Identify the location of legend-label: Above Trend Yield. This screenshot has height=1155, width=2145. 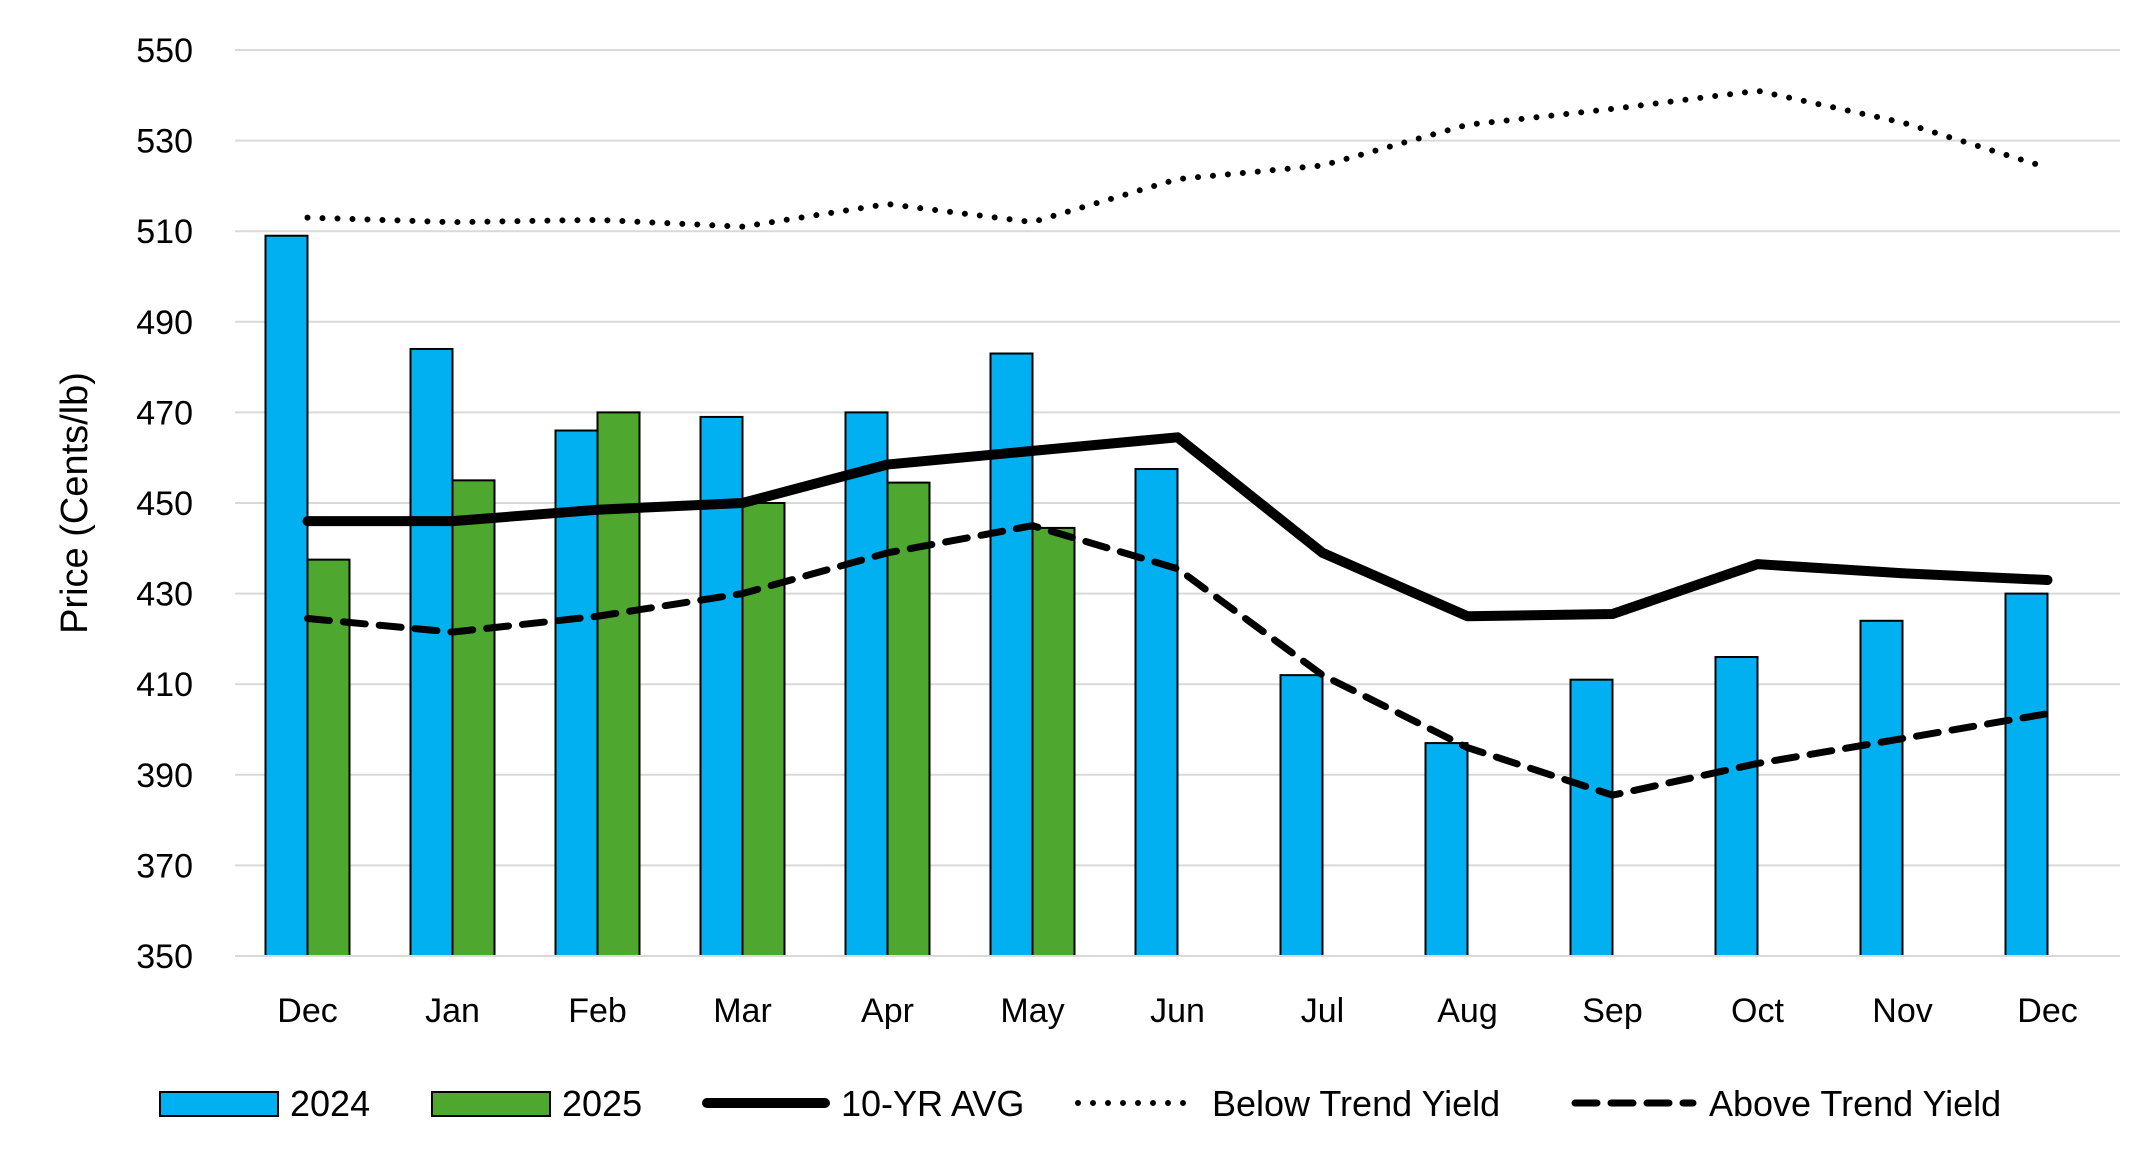
(1855, 1103).